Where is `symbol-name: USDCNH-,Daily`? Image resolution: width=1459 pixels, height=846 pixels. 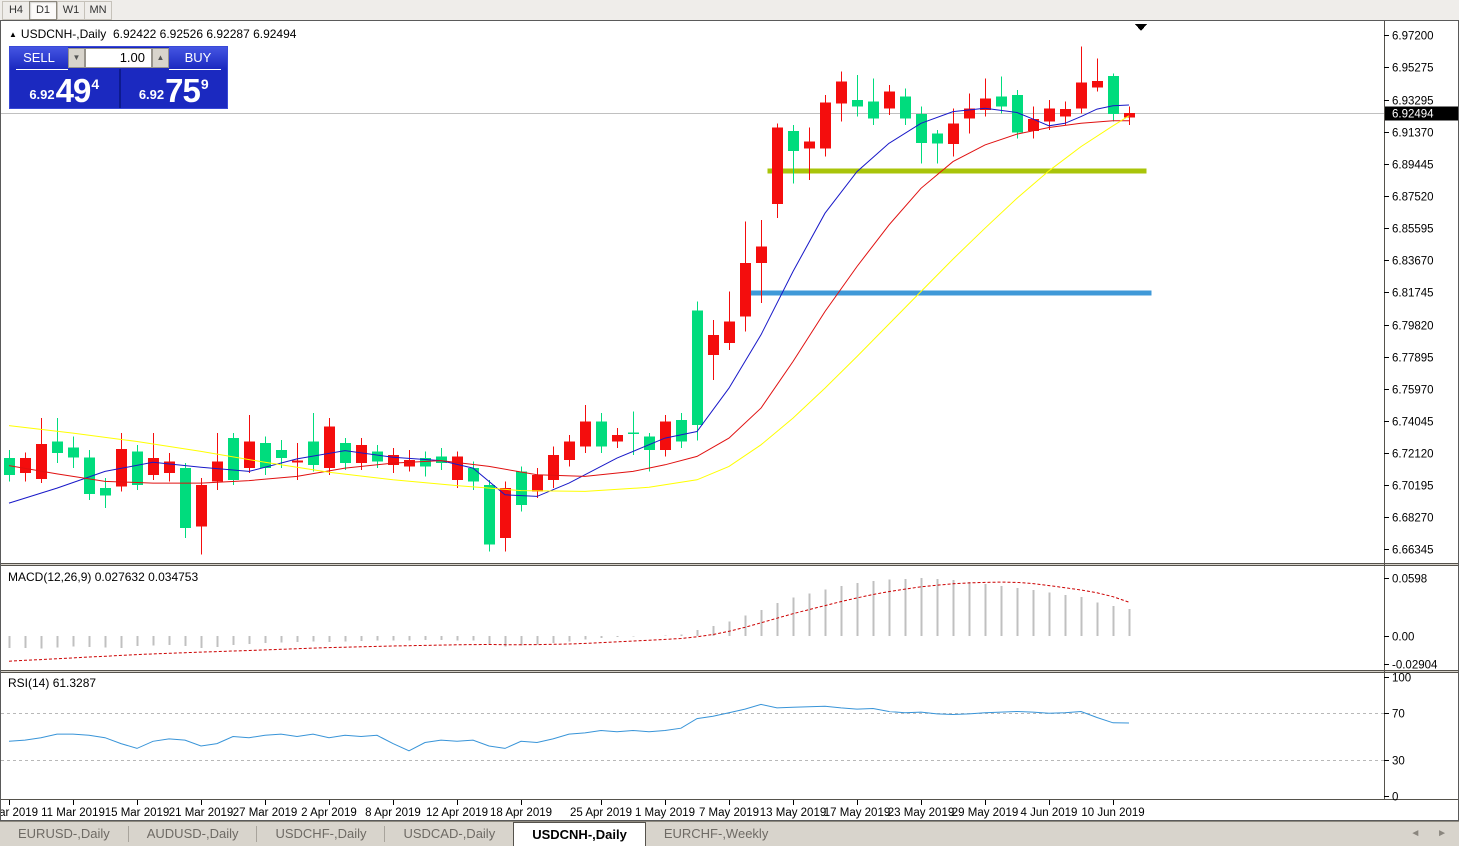
symbol-name: USDCNH-,Daily is located at coordinates (63, 34).